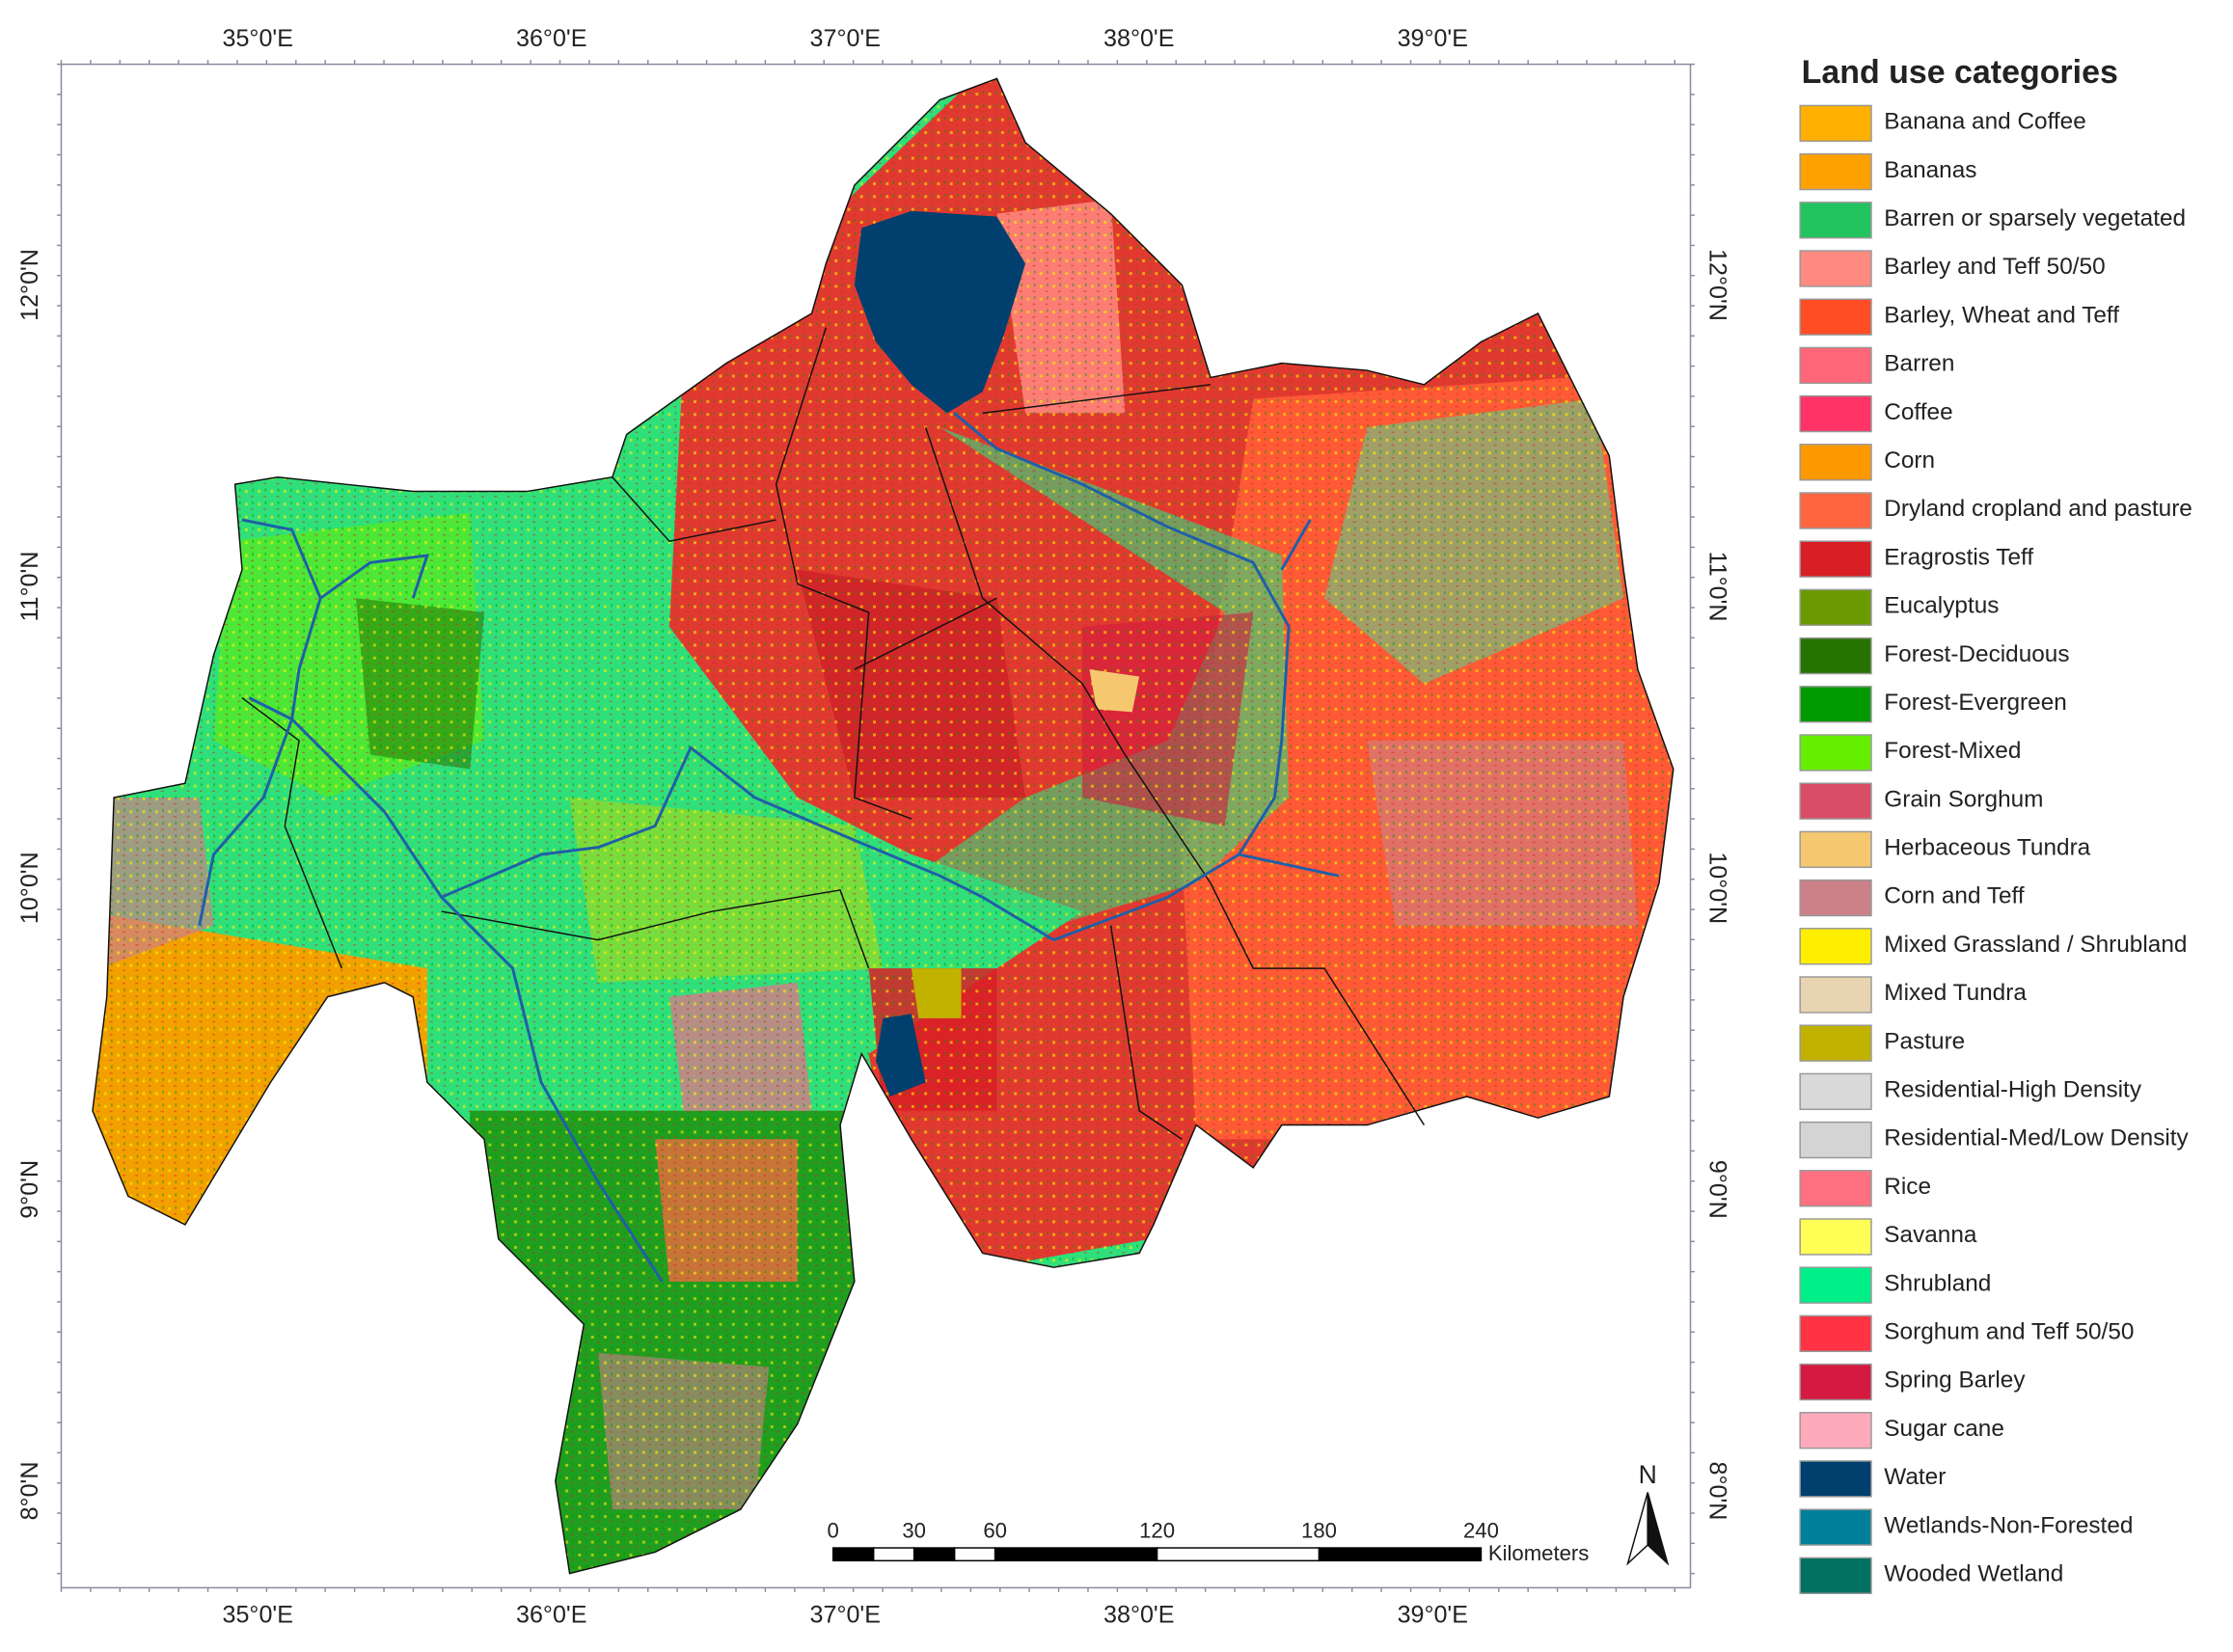 This screenshot has height=1652, width=2233. What do you see at coordinates (914, 1531) in the screenshot?
I see `scale-tick-label: 30` at bounding box center [914, 1531].